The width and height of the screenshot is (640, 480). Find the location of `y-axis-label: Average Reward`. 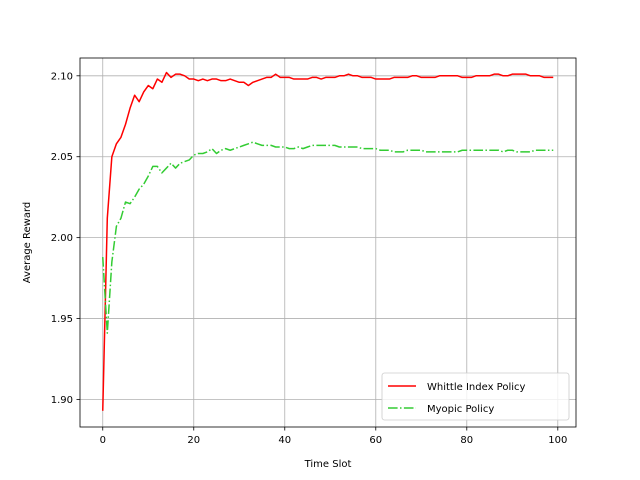

y-axis-label: Average Reward is located at coordinates (27, 242).